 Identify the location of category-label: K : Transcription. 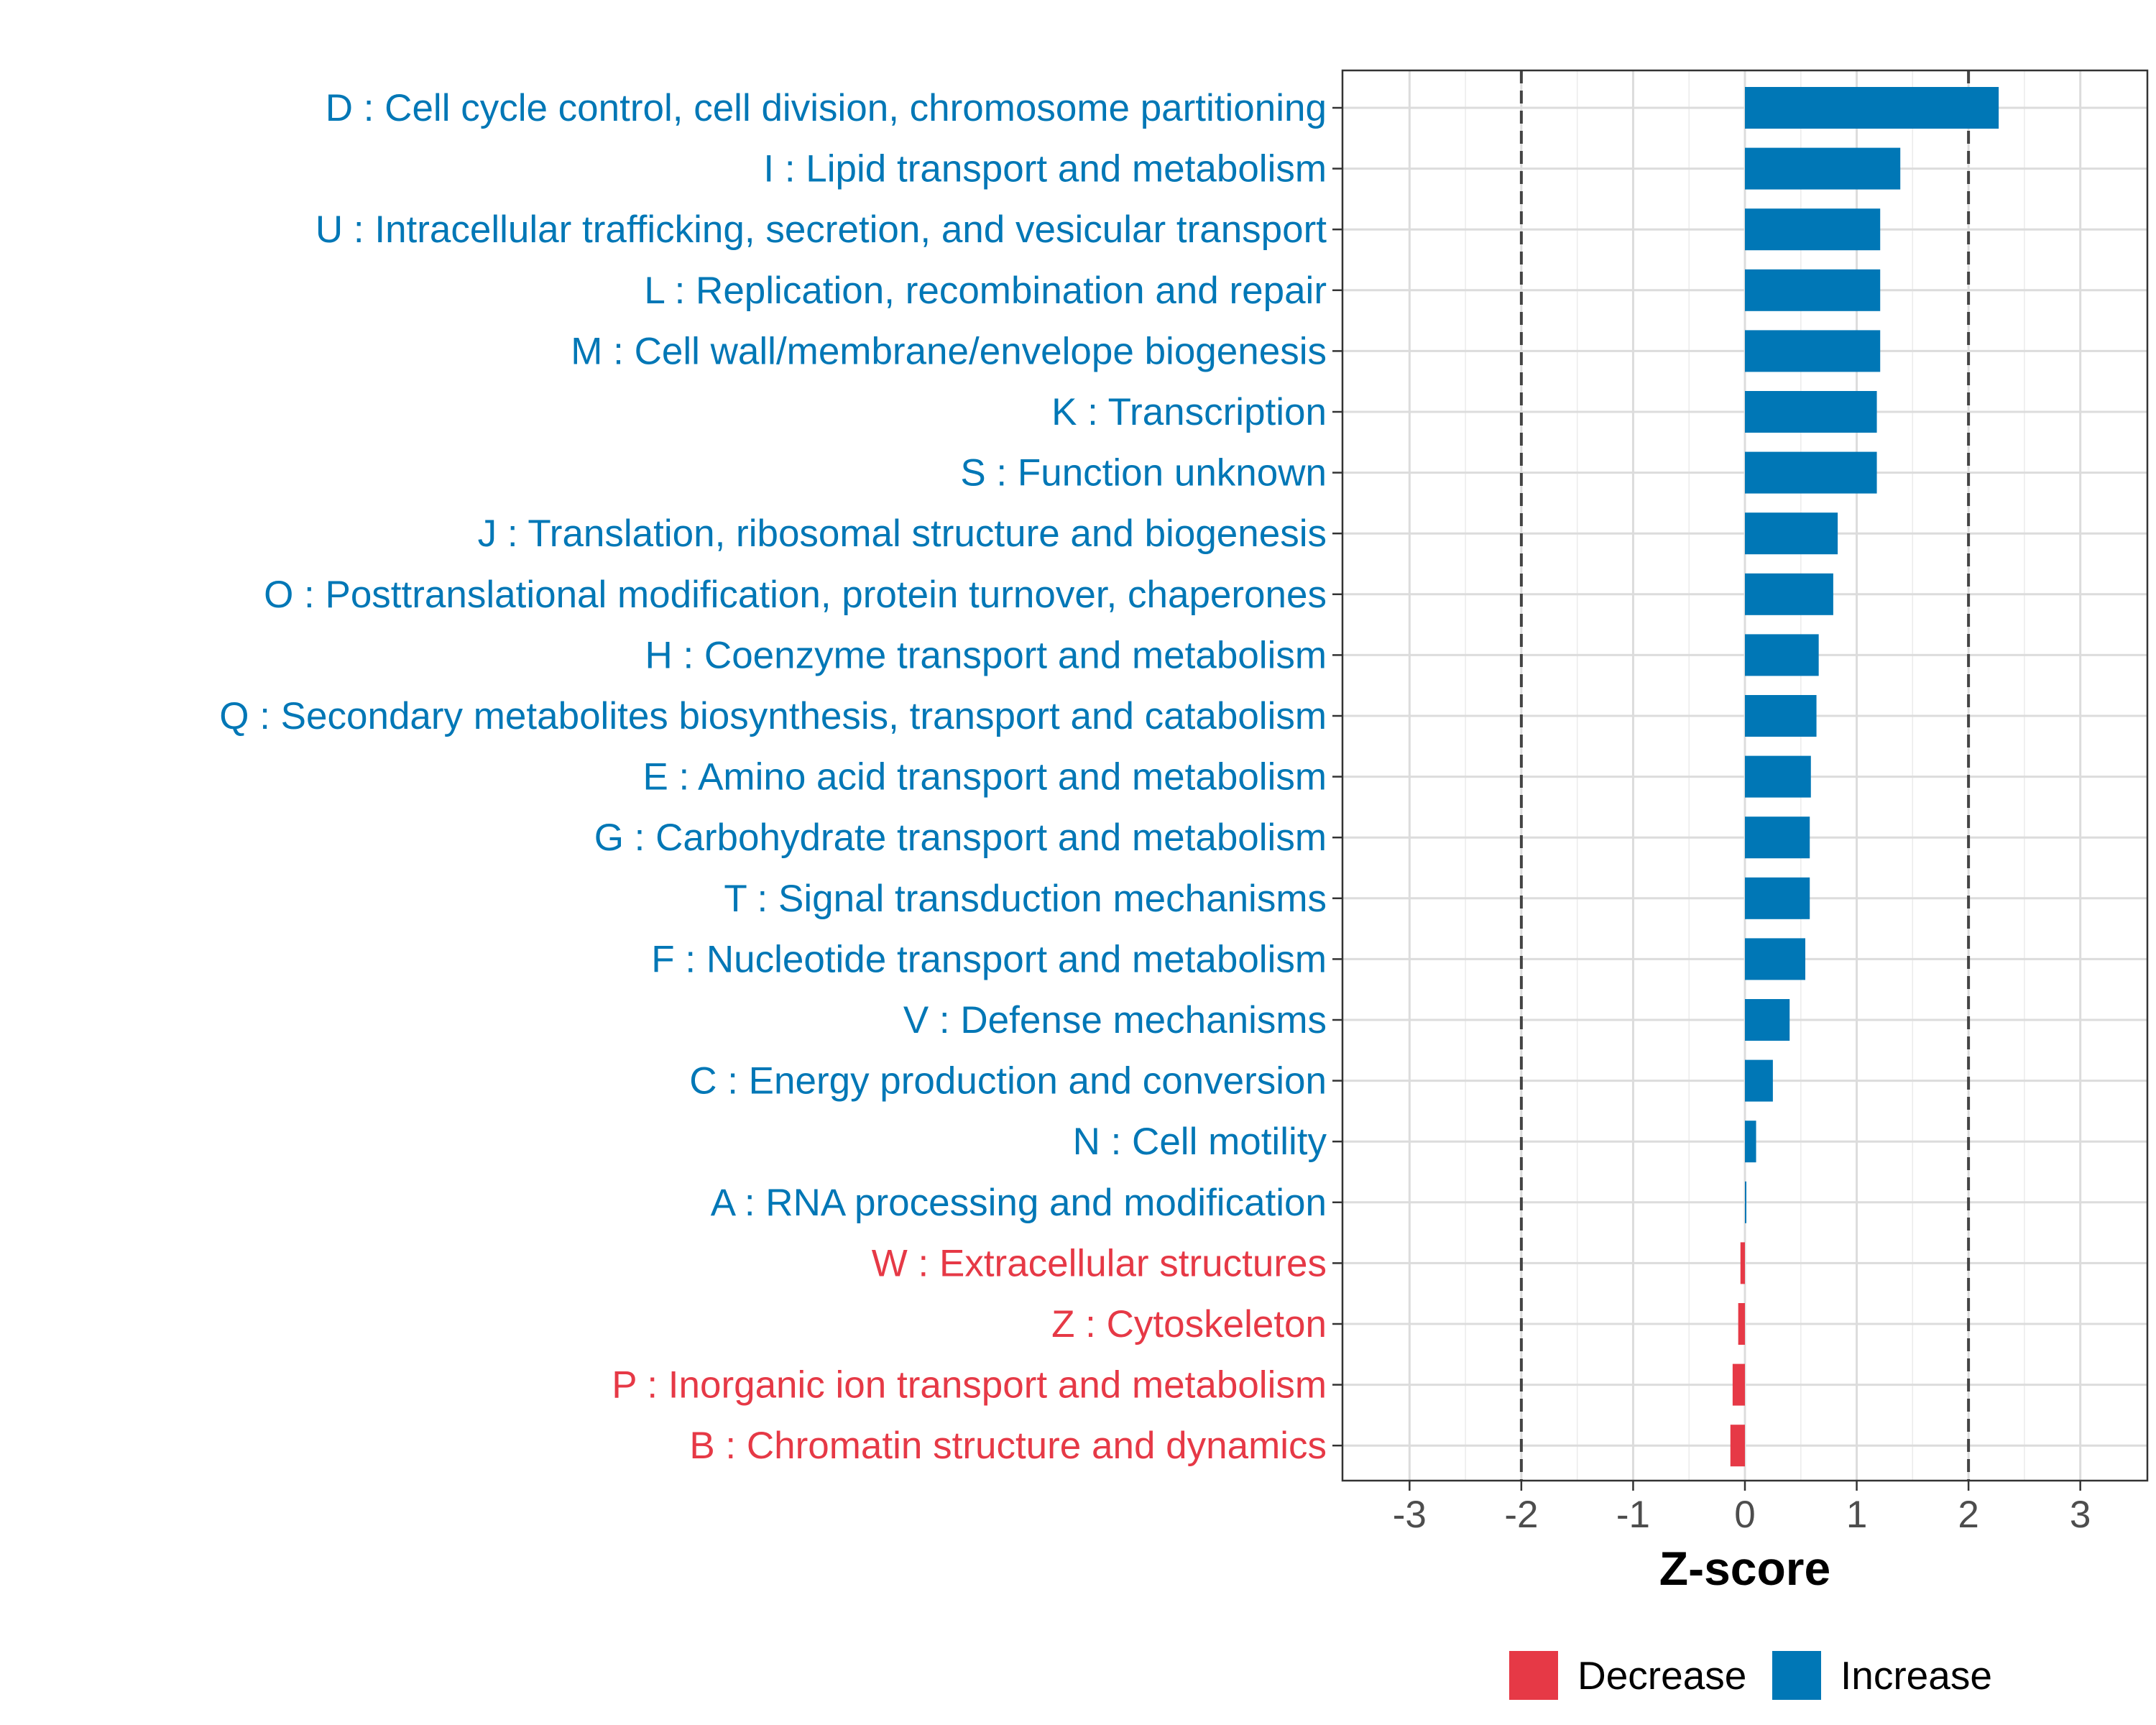
(1189, 412).